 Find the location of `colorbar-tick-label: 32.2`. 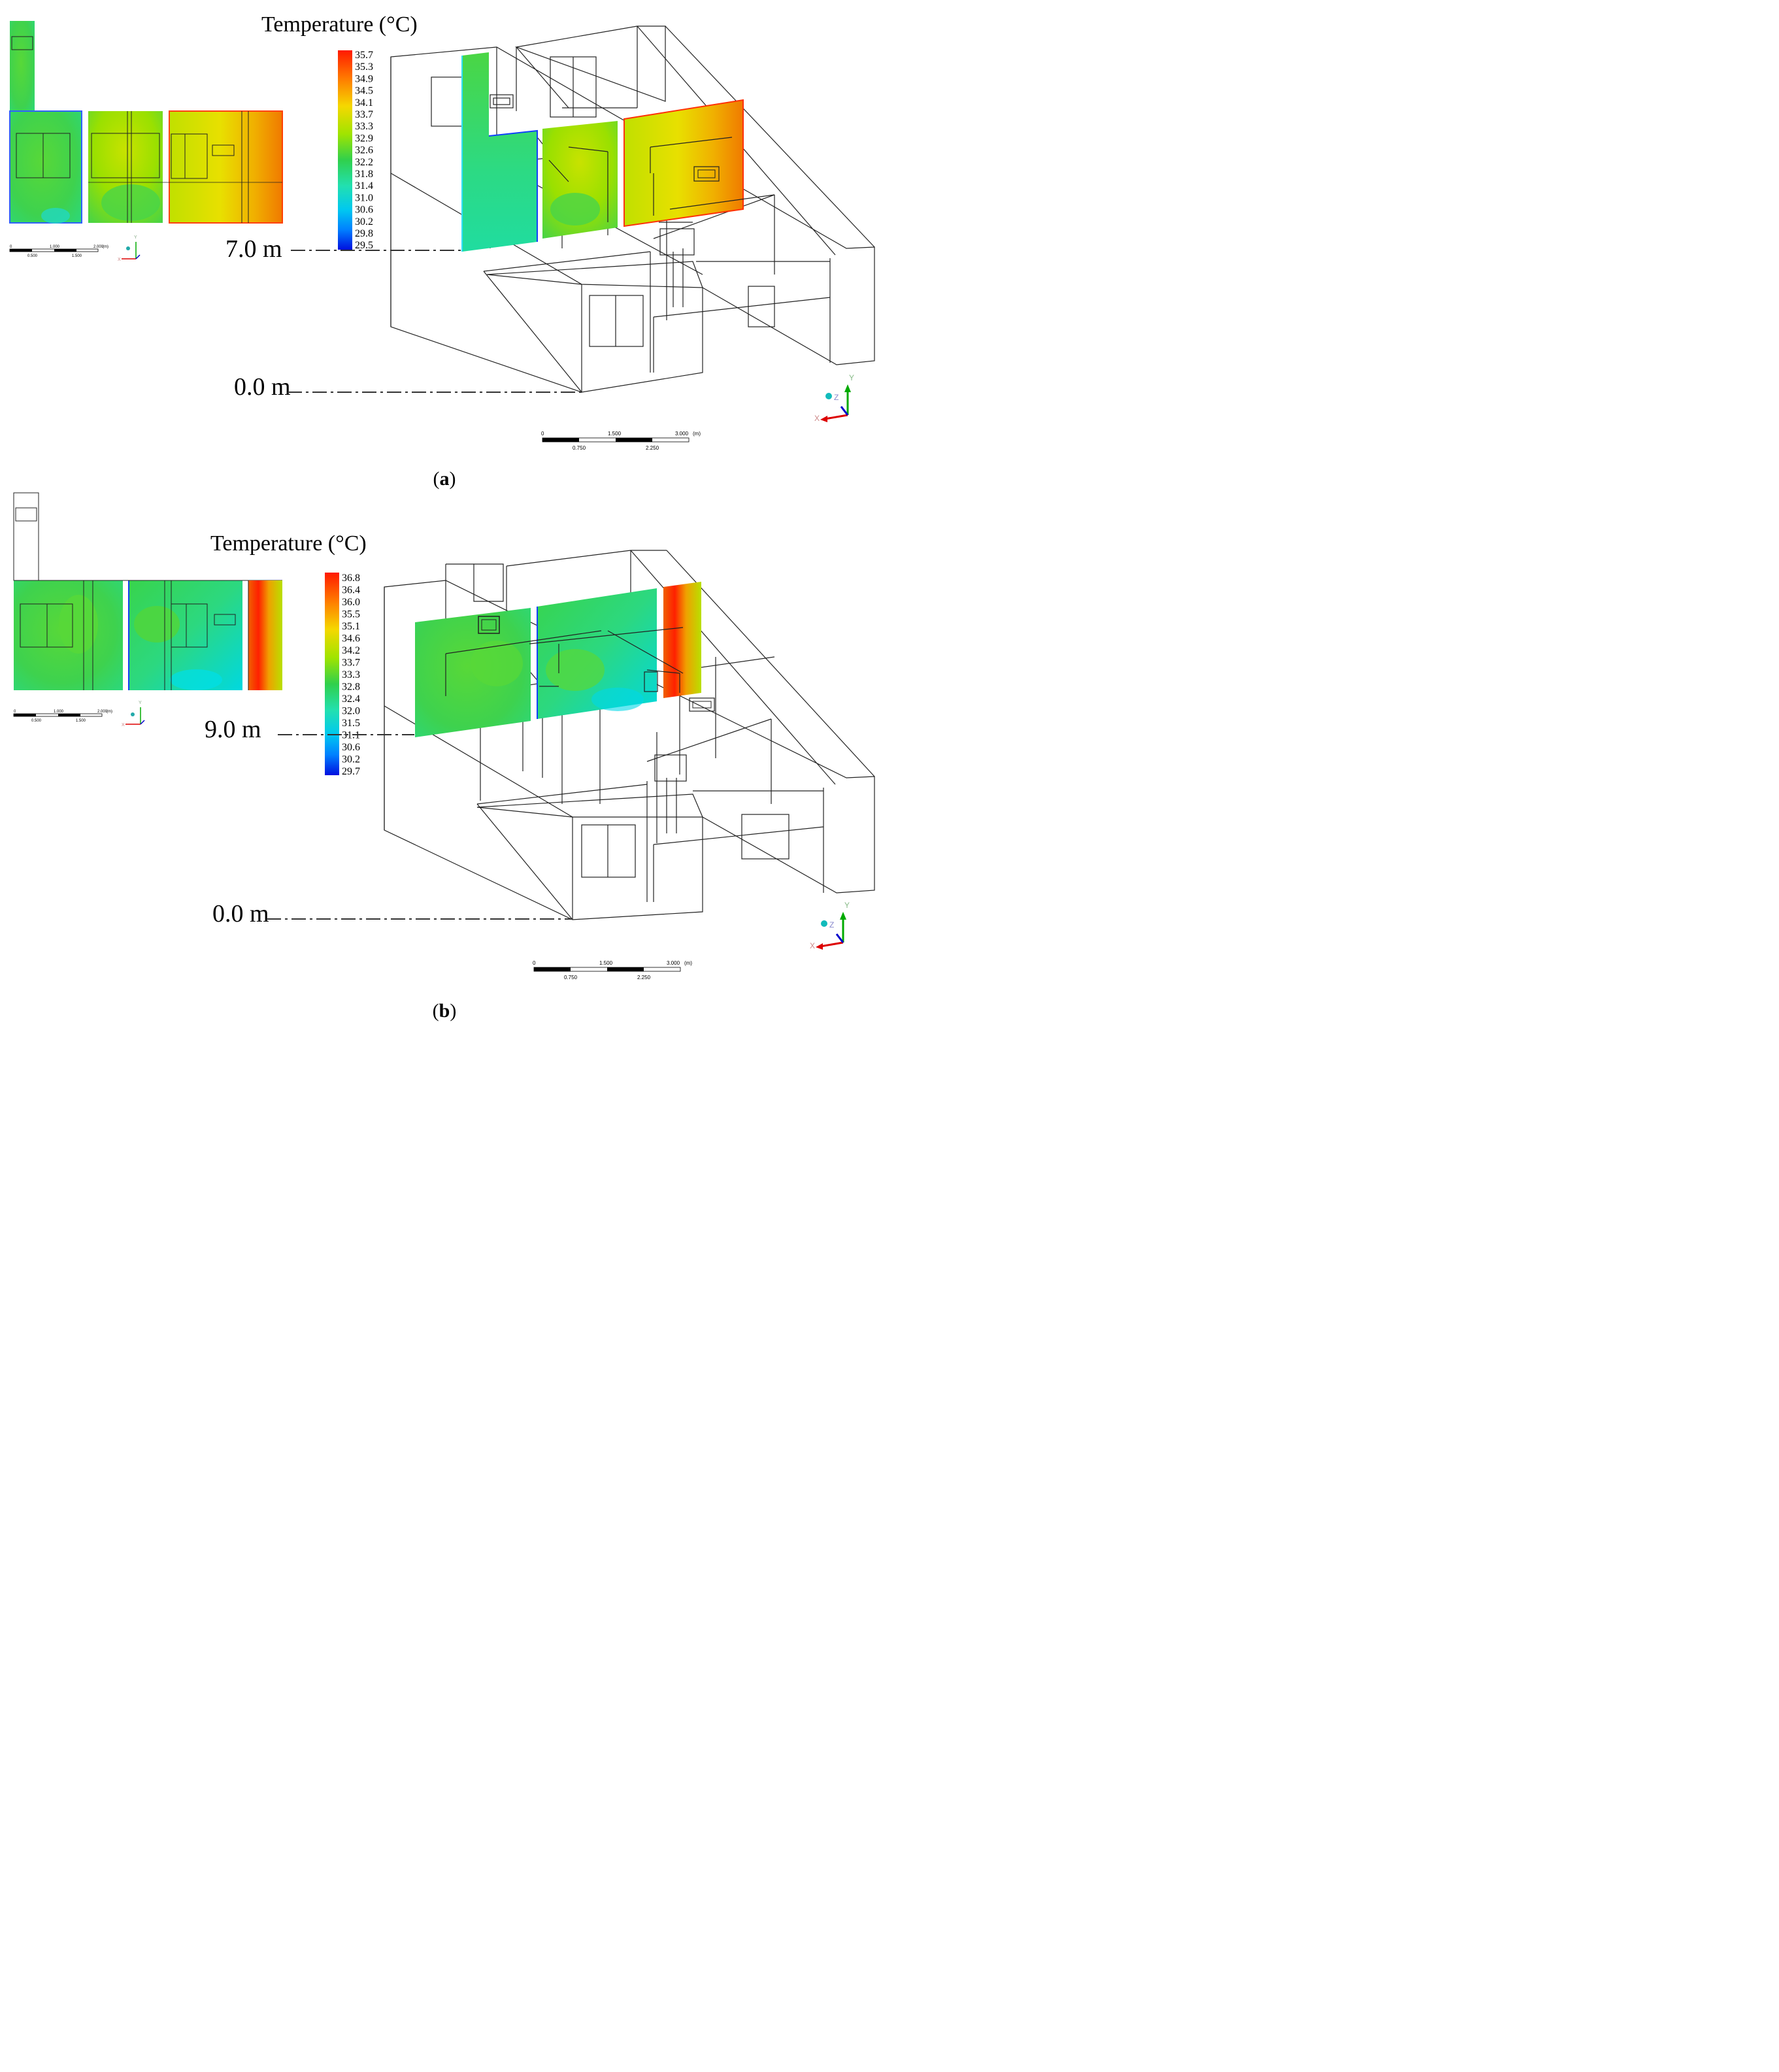

colorbar-tick-label: 32.2 is located at coordinates (364, 162).